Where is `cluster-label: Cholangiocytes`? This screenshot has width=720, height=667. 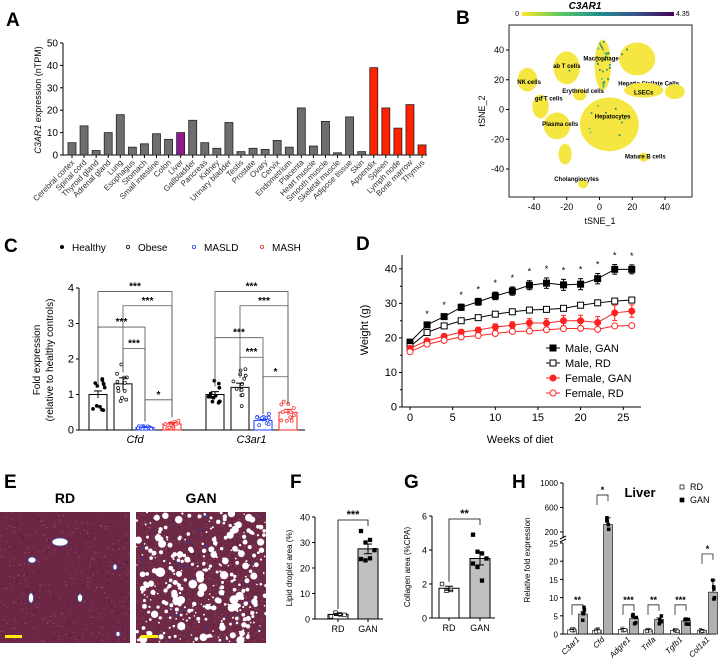
cluster-label: Cholangiocytes is located at coordinates (576, 180).